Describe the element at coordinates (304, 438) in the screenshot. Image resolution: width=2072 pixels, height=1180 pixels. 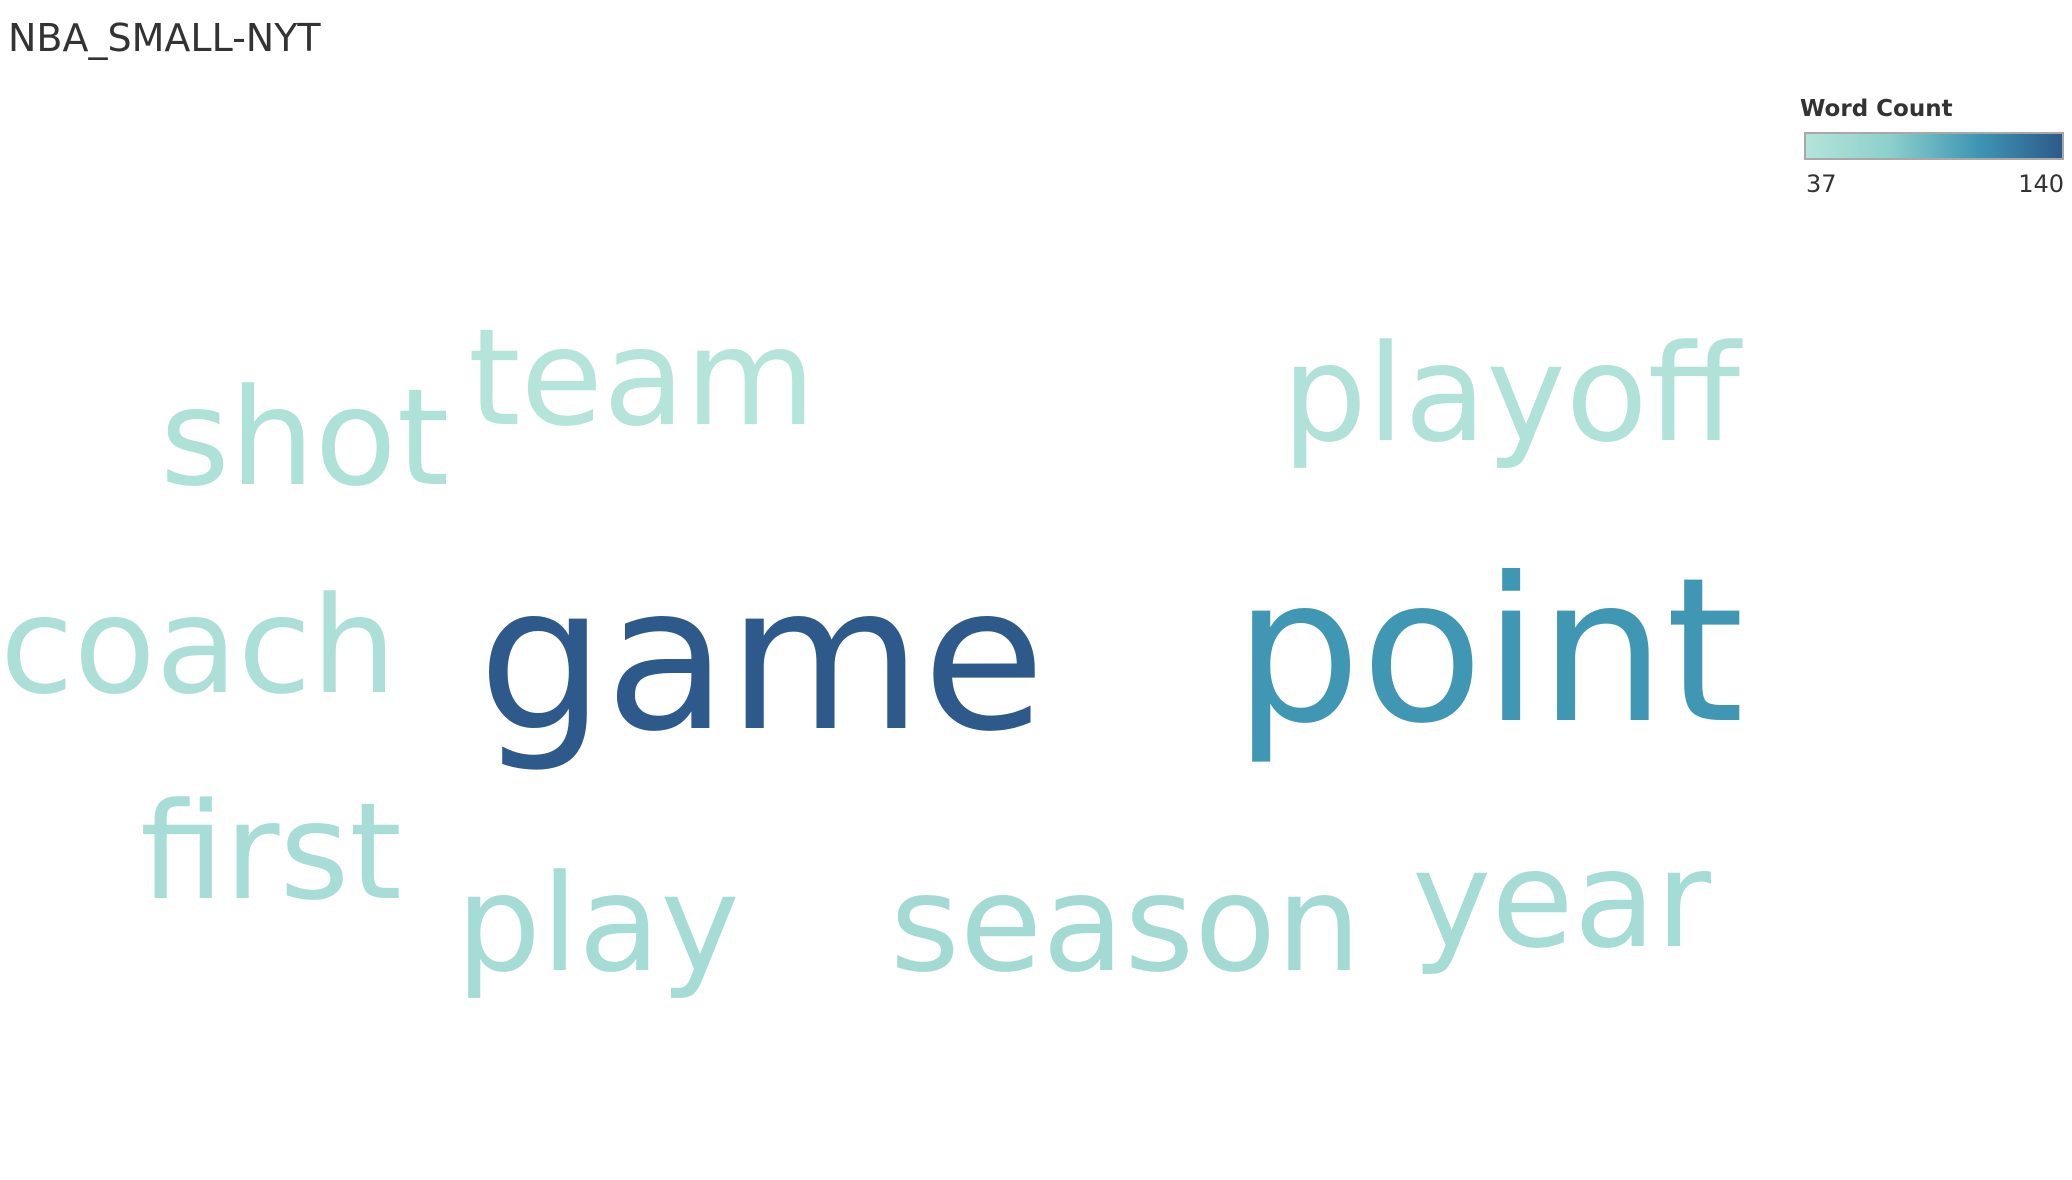
I see `word-shot: shot` at that location.